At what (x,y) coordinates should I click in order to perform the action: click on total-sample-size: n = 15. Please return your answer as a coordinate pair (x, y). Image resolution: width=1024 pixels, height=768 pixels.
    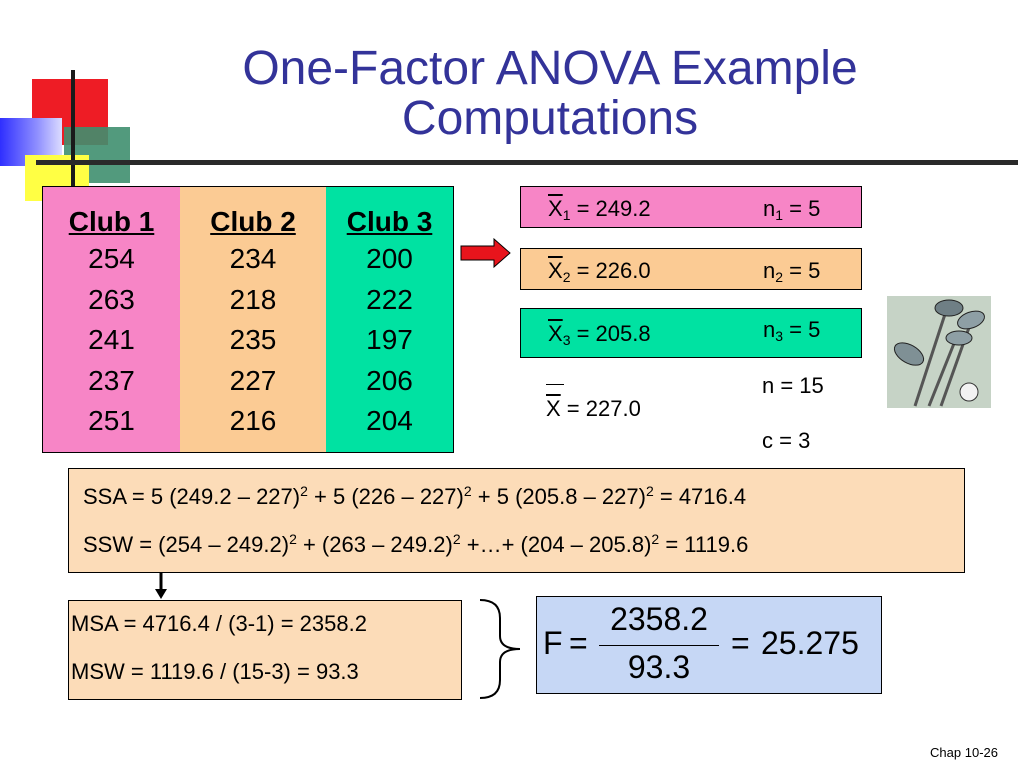
    Looking at the image, I should click on (793, 385).